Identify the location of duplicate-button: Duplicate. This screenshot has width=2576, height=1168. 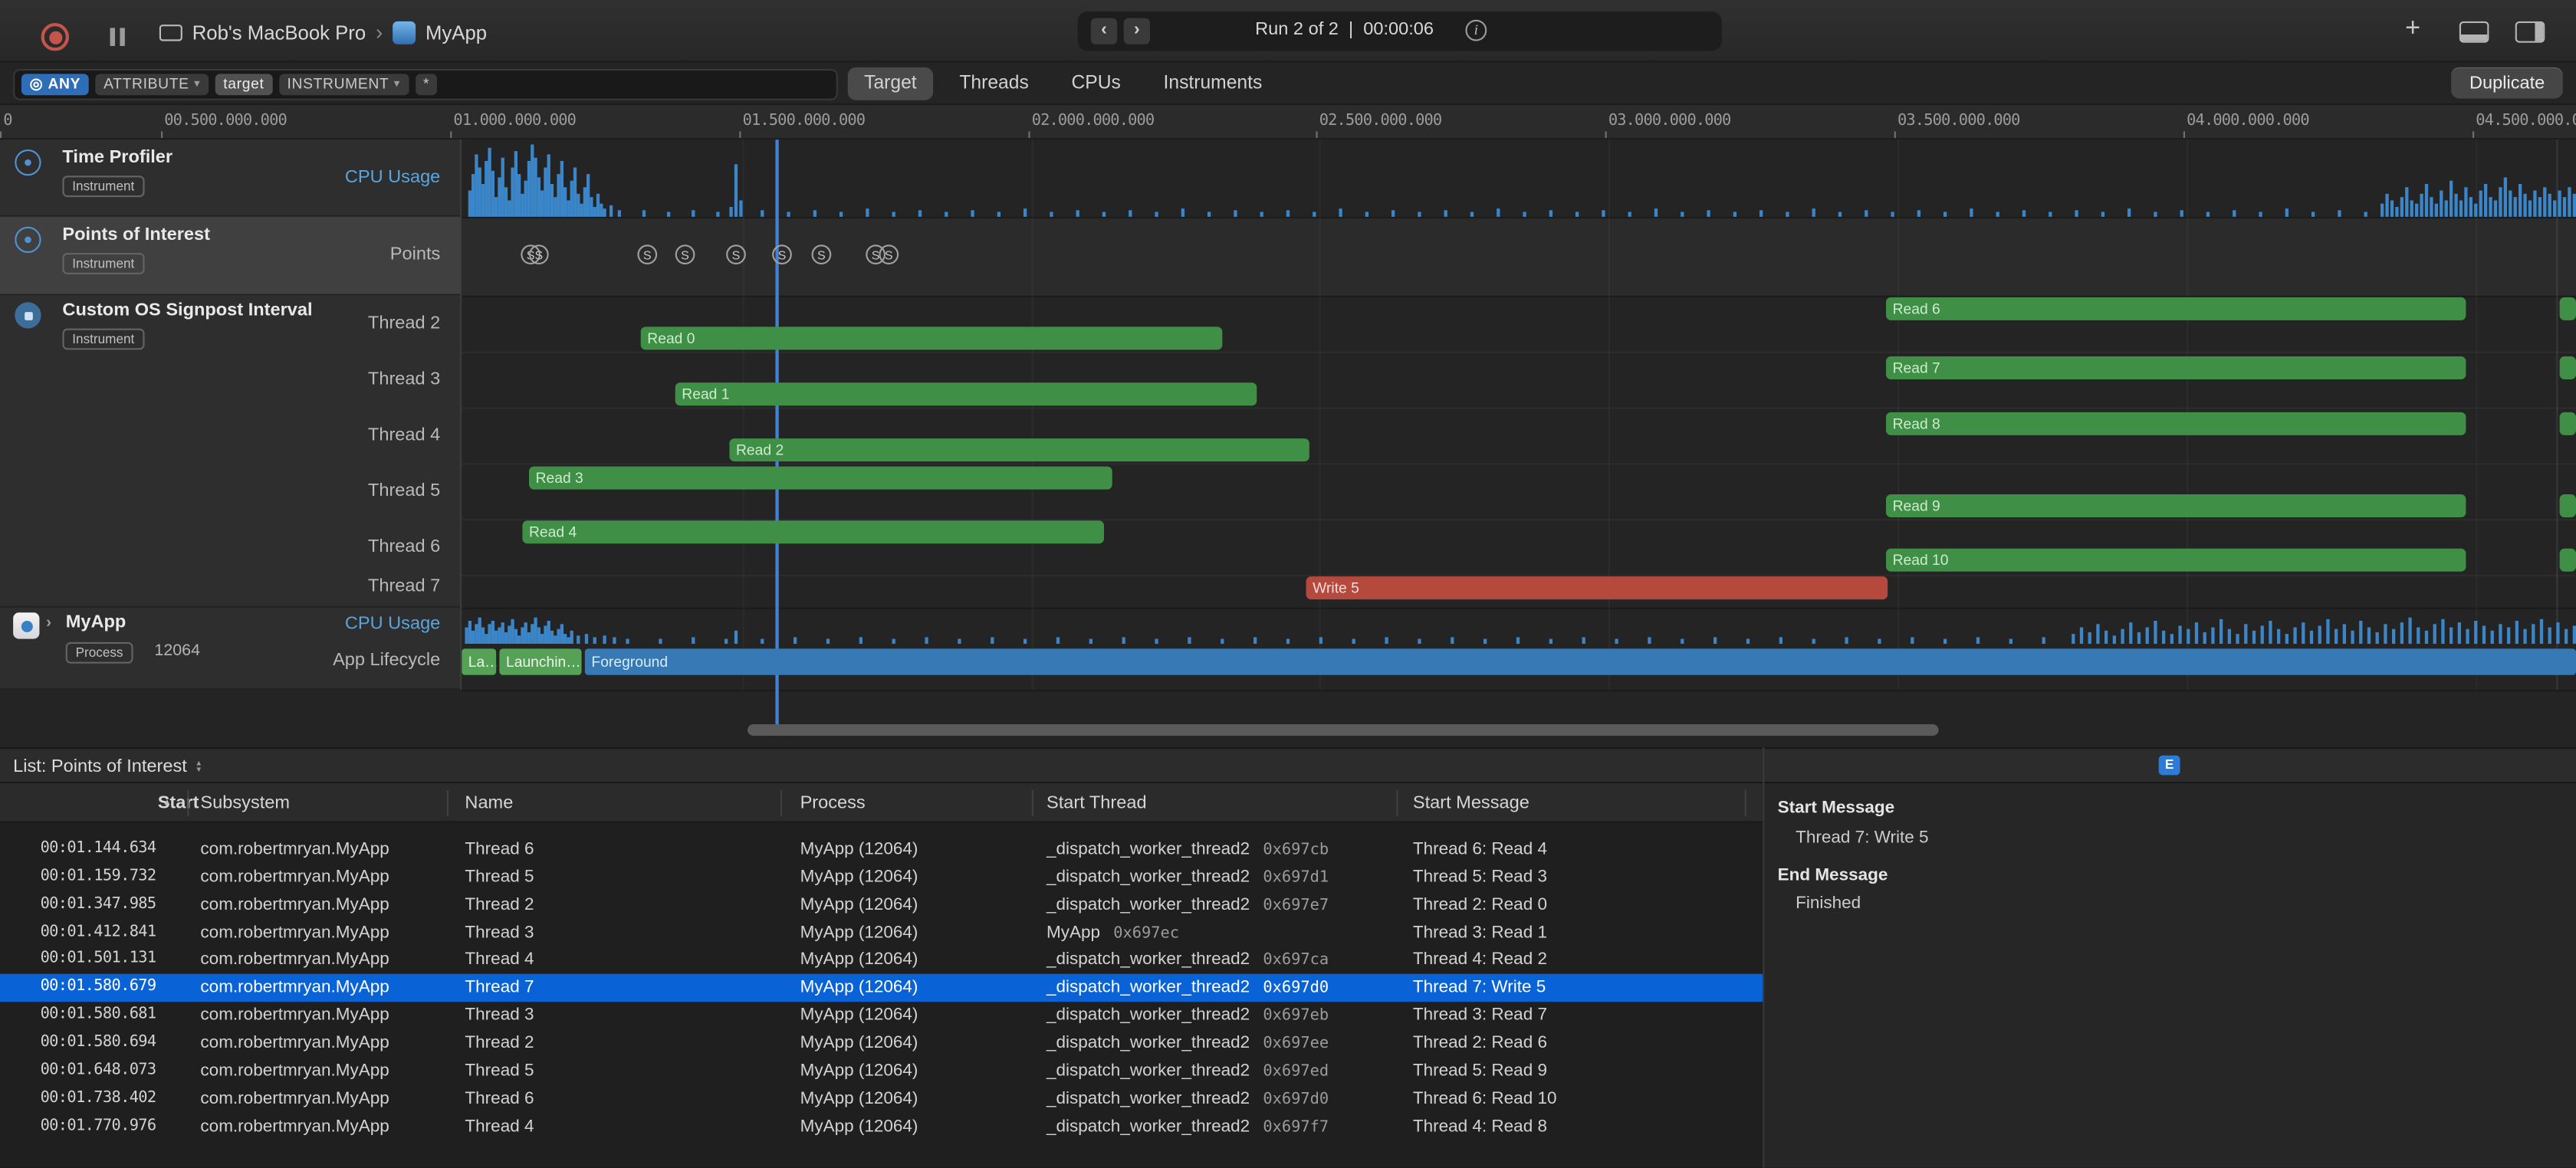
(2507, 83).